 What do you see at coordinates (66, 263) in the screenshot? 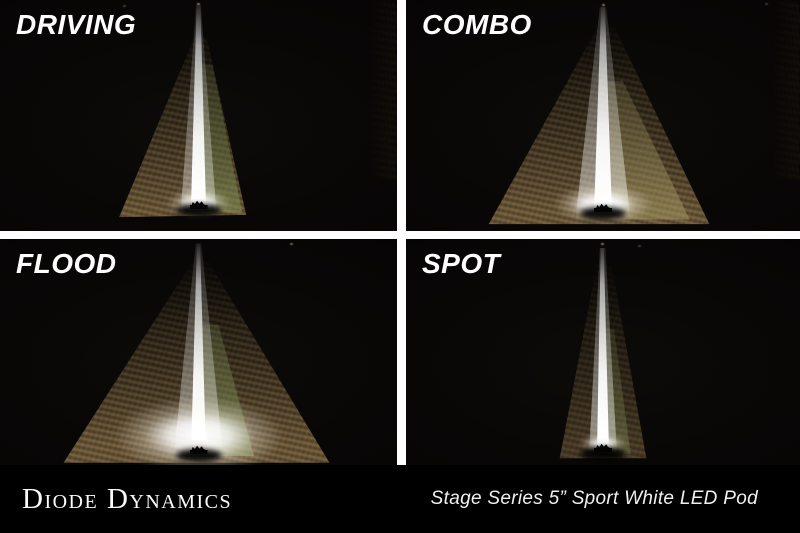
I see `panel-label-flood: FLOOD` at bounding box center [66, 263].